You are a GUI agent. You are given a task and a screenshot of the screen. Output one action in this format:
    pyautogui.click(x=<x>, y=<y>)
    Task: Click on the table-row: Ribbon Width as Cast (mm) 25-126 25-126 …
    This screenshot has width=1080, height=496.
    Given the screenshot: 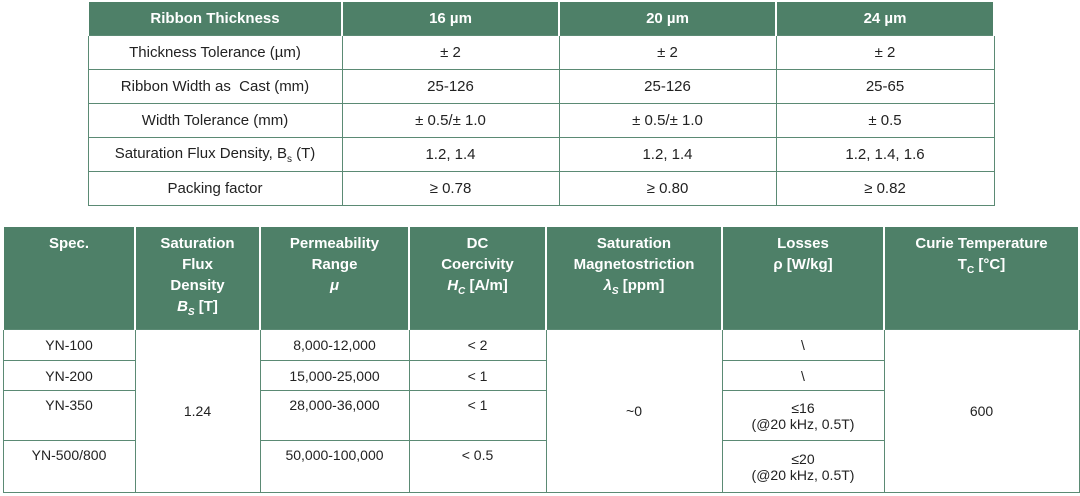 What is the action you would take?
    pyautogui.click(x=541, y=86)
    